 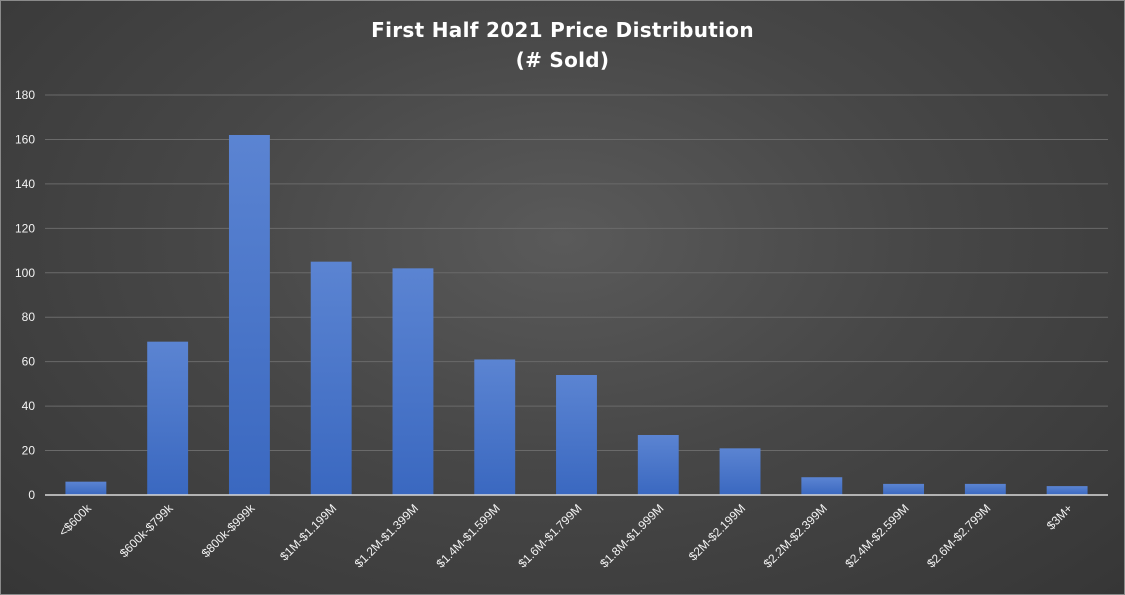 I want to click on y-tick-label: 40, so click(x=29, y=406).